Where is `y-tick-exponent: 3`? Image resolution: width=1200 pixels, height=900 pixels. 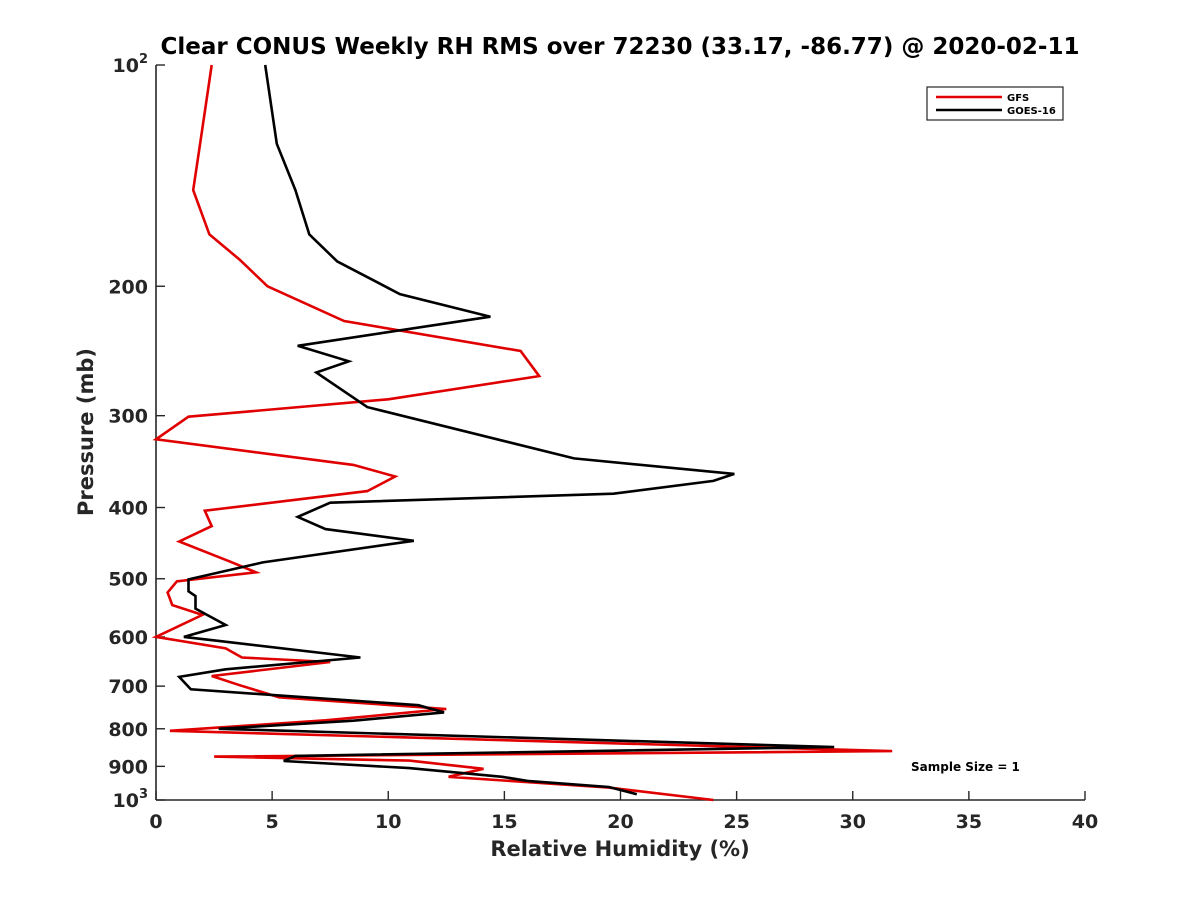
y-tick-exponent: 3 is located at coordinates (143, 794).